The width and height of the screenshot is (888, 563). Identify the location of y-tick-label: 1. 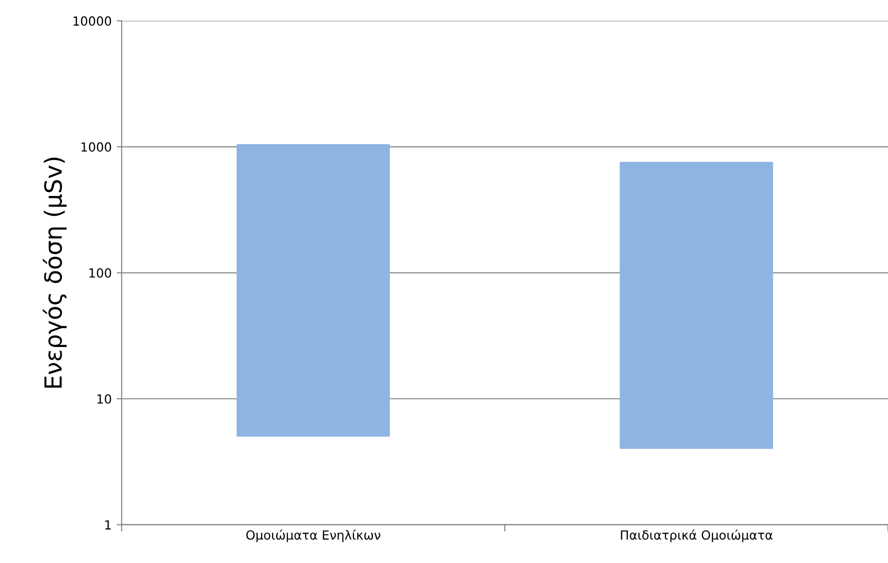
(108, 525).